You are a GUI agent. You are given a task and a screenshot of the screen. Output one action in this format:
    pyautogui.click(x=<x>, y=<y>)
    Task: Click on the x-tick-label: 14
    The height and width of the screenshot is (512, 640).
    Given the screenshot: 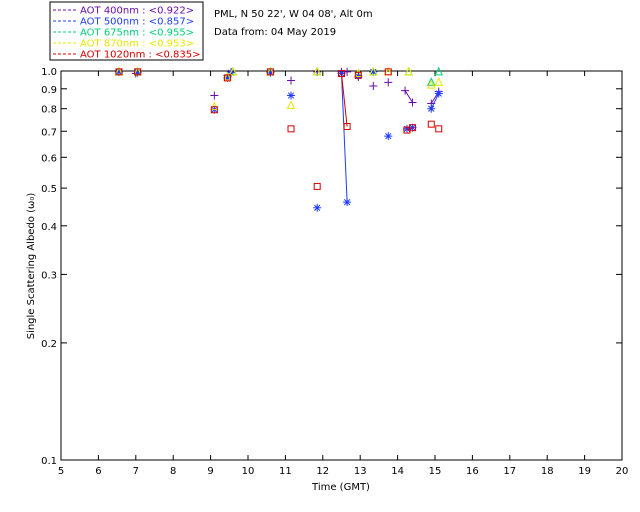 What is the action you would take?
    pyautogui.click(x=397, y=471)
    